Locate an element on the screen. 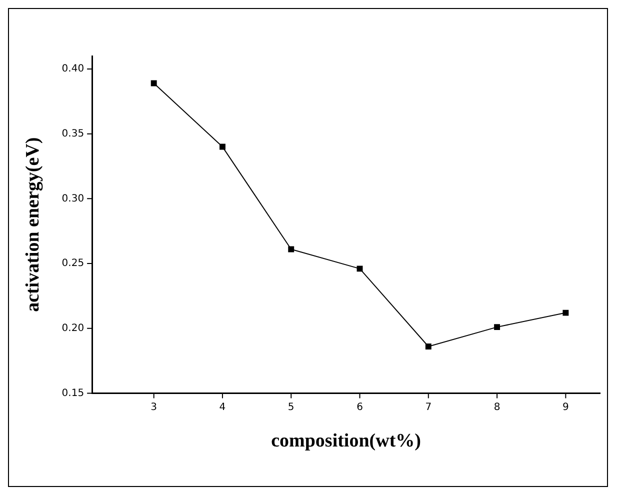 The width and height of the screenshot is (618, 497). y-tick-label: 0.30 is located at coordinates (73, 198).